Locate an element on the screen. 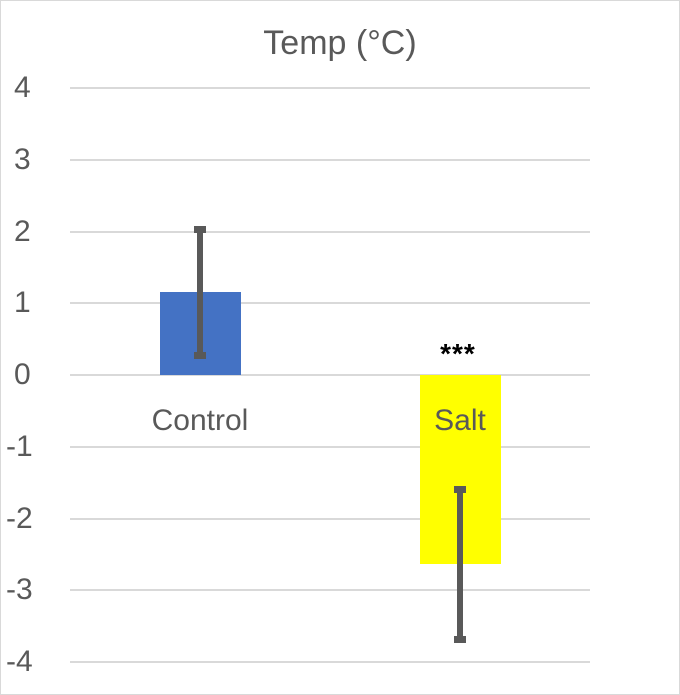 This screenshot has height=695, width=680. y-tick-label: 2 is located at coordinates (22, 231).